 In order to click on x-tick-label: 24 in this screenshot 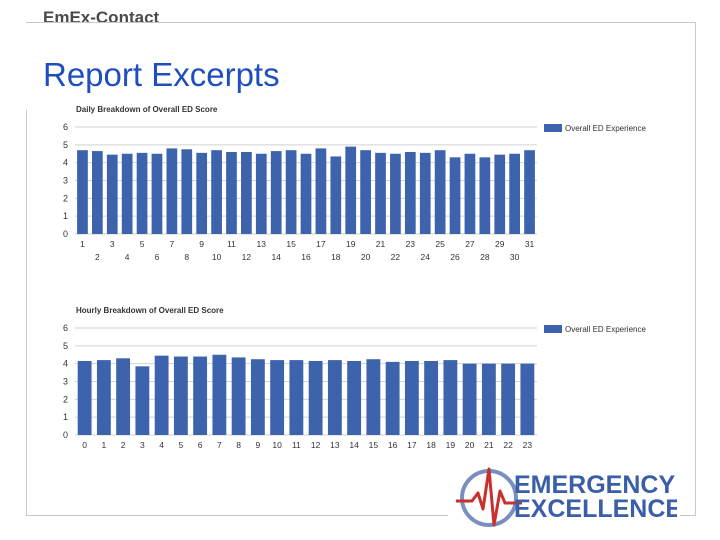, I will do `click(425, 257)`.